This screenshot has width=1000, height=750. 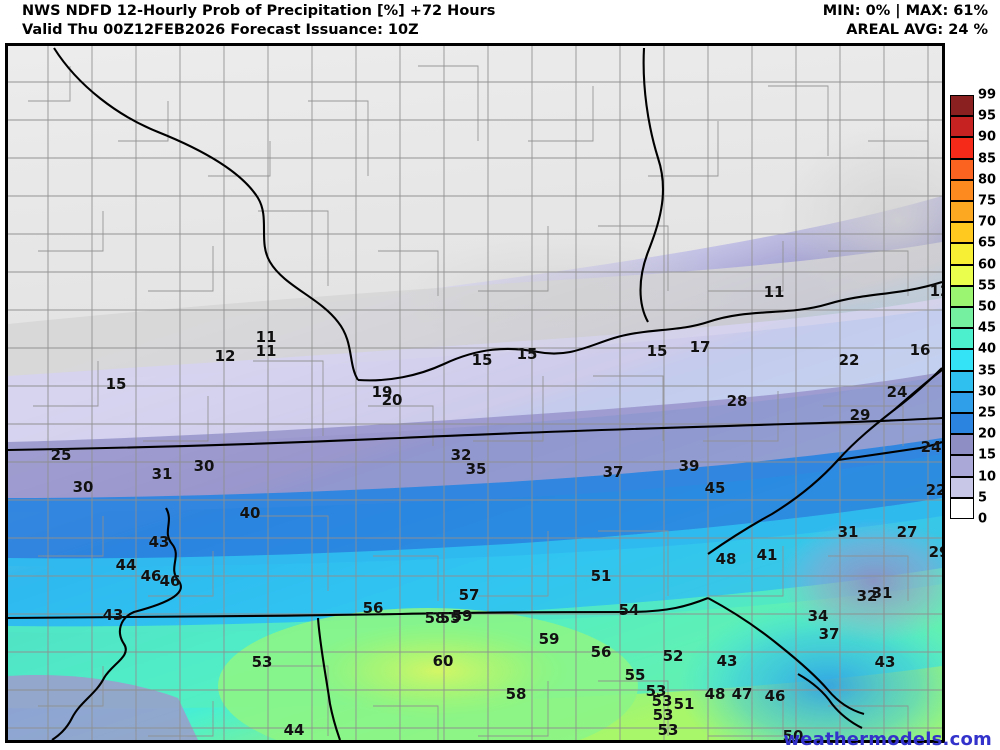 I want to click on colorbar-tick-45: 45, so click(x=987, y=328).